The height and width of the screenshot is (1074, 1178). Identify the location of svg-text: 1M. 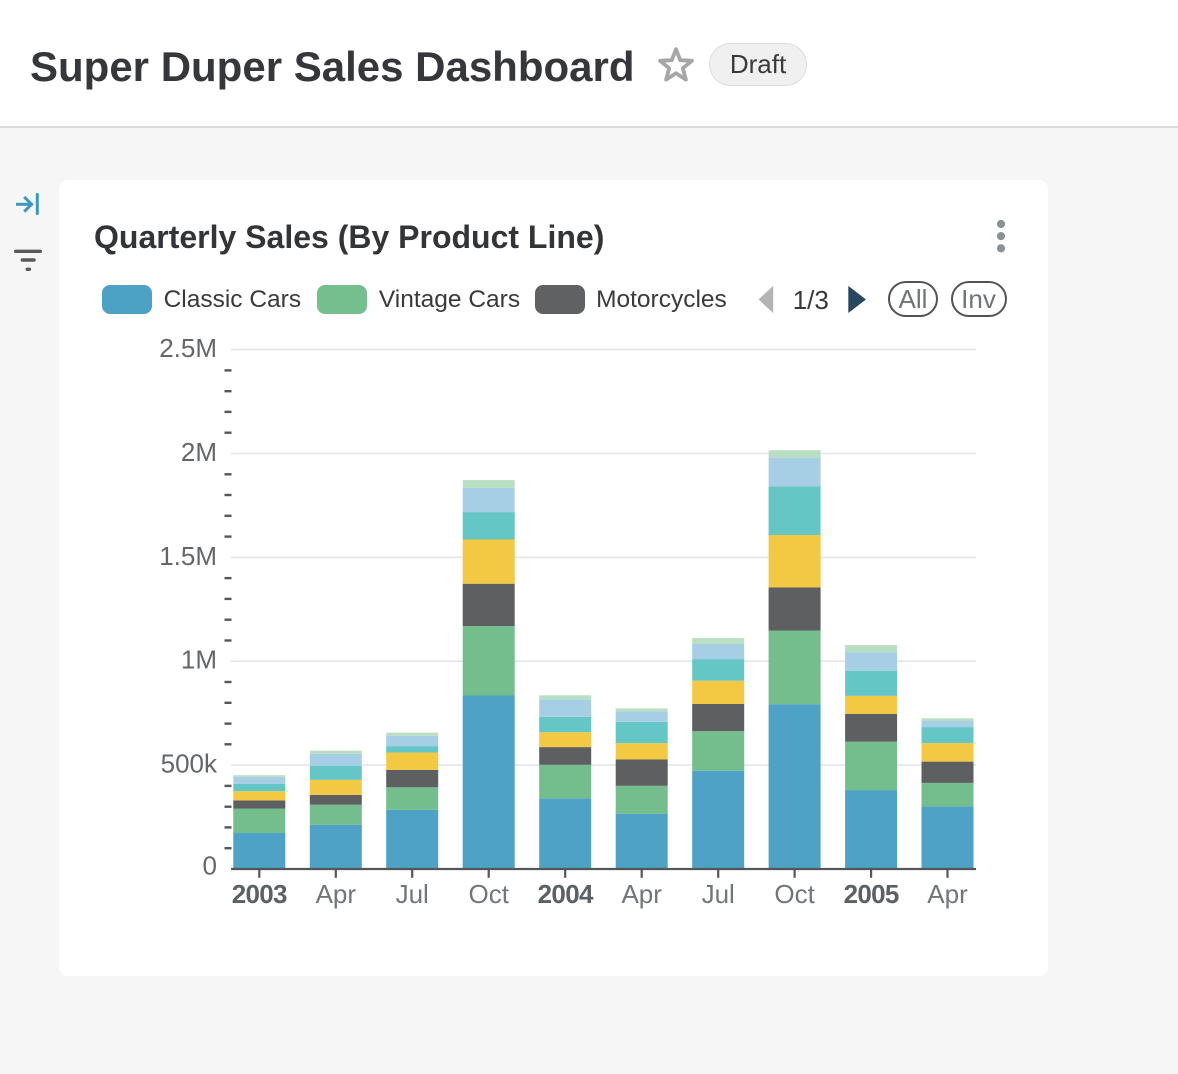
(199, 660).